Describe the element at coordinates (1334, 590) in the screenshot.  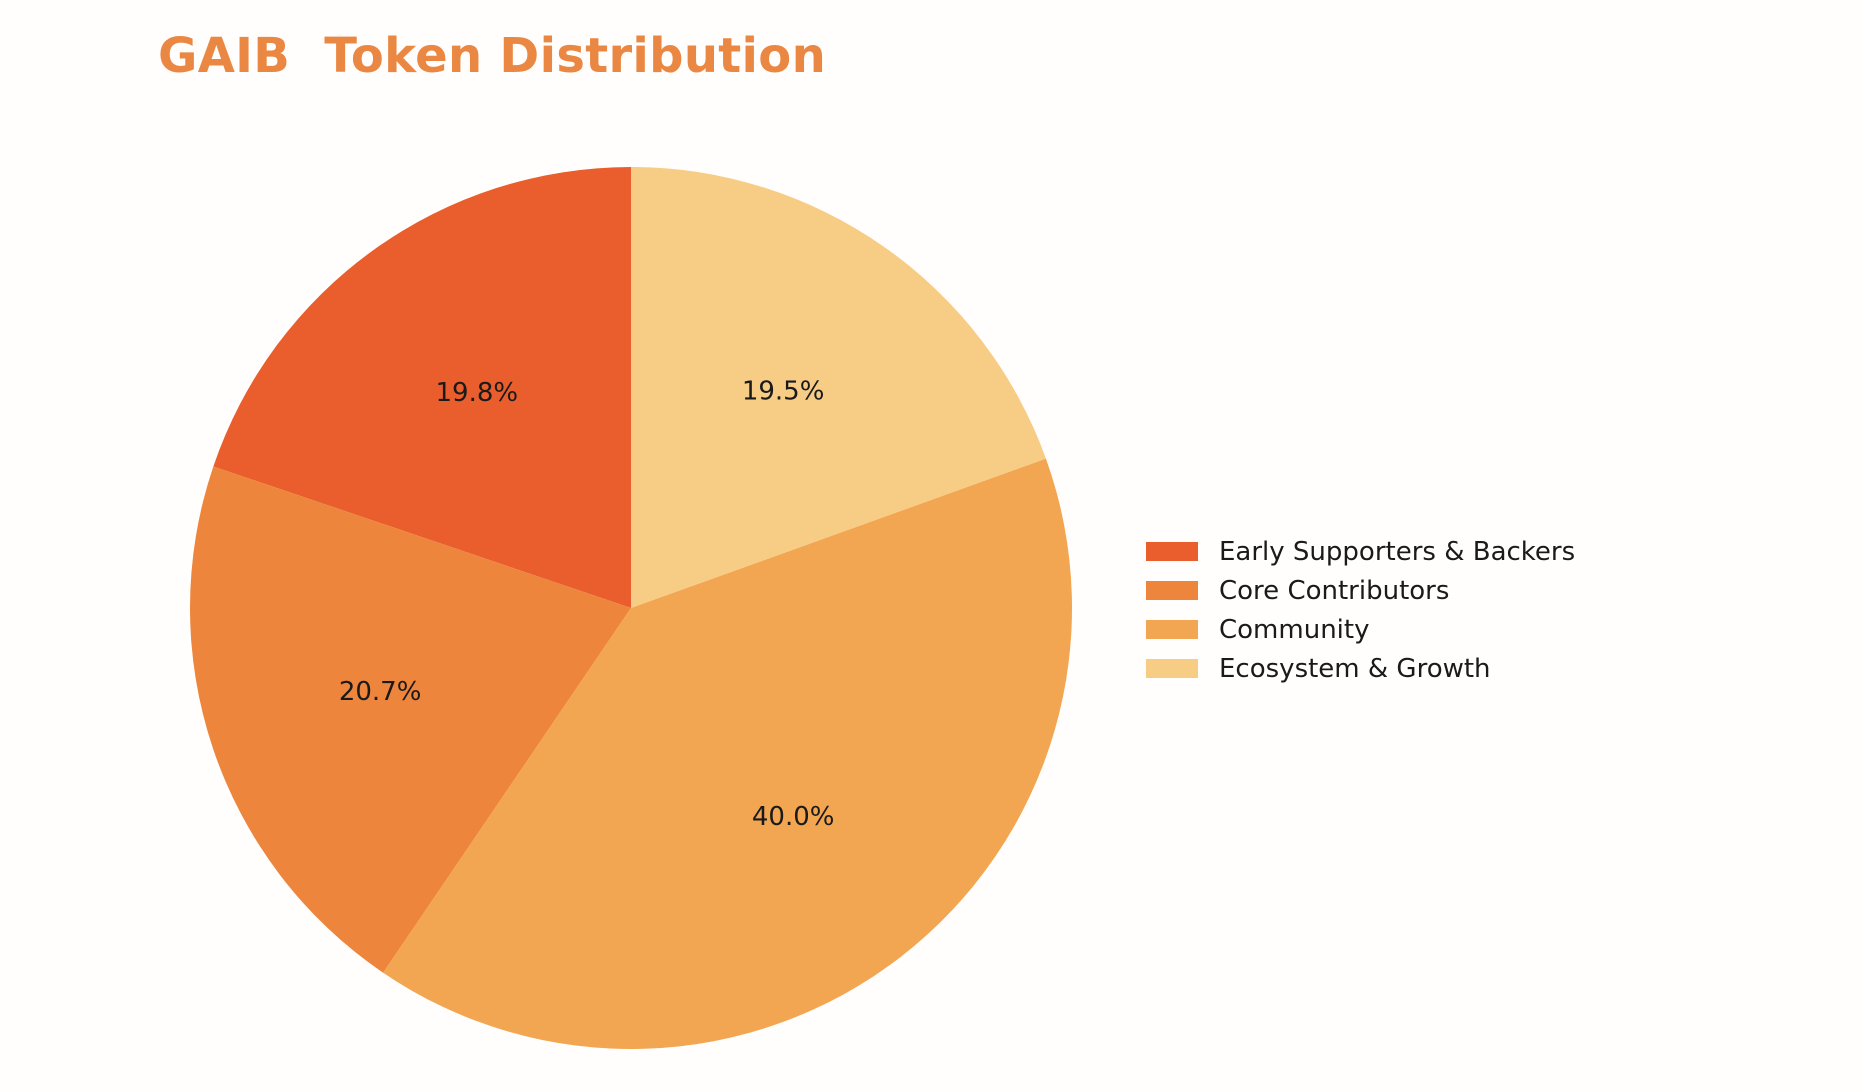
I see `legend-label: Core Contributors` at that location.